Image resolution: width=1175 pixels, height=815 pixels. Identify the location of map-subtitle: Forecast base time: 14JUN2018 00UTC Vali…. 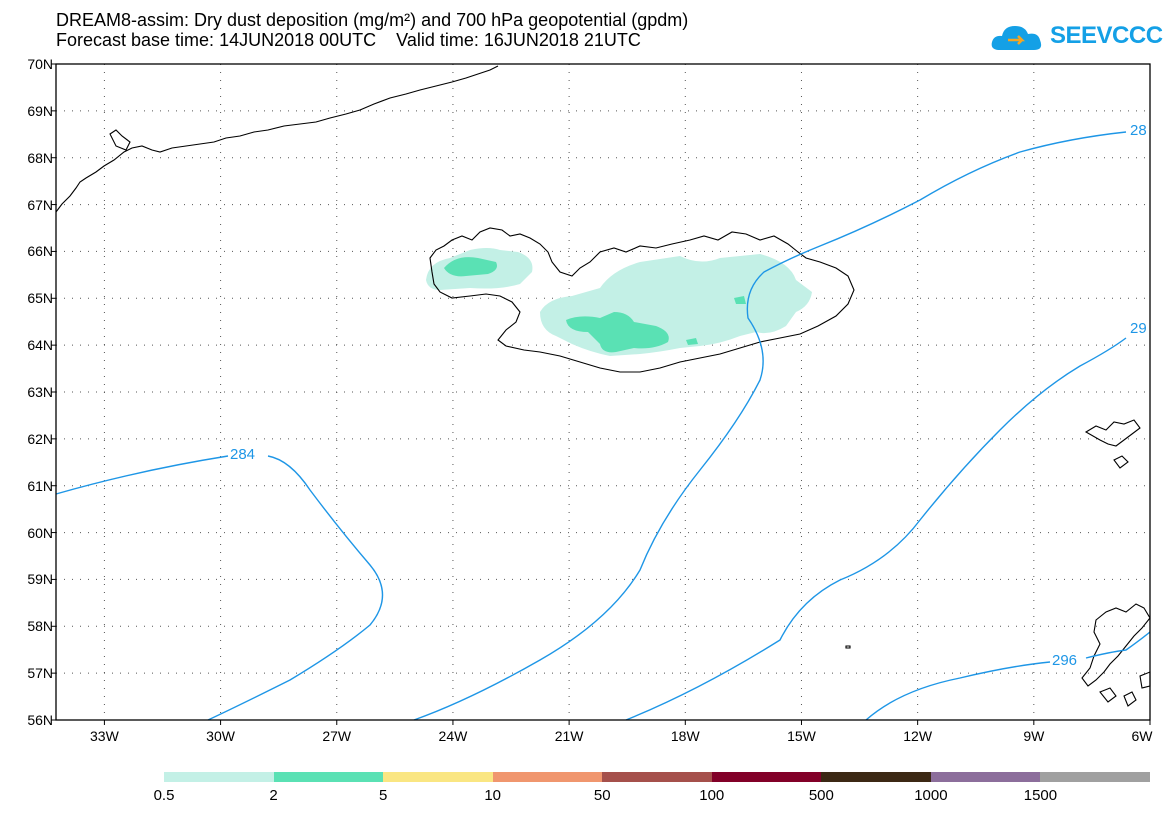
(348, 40).